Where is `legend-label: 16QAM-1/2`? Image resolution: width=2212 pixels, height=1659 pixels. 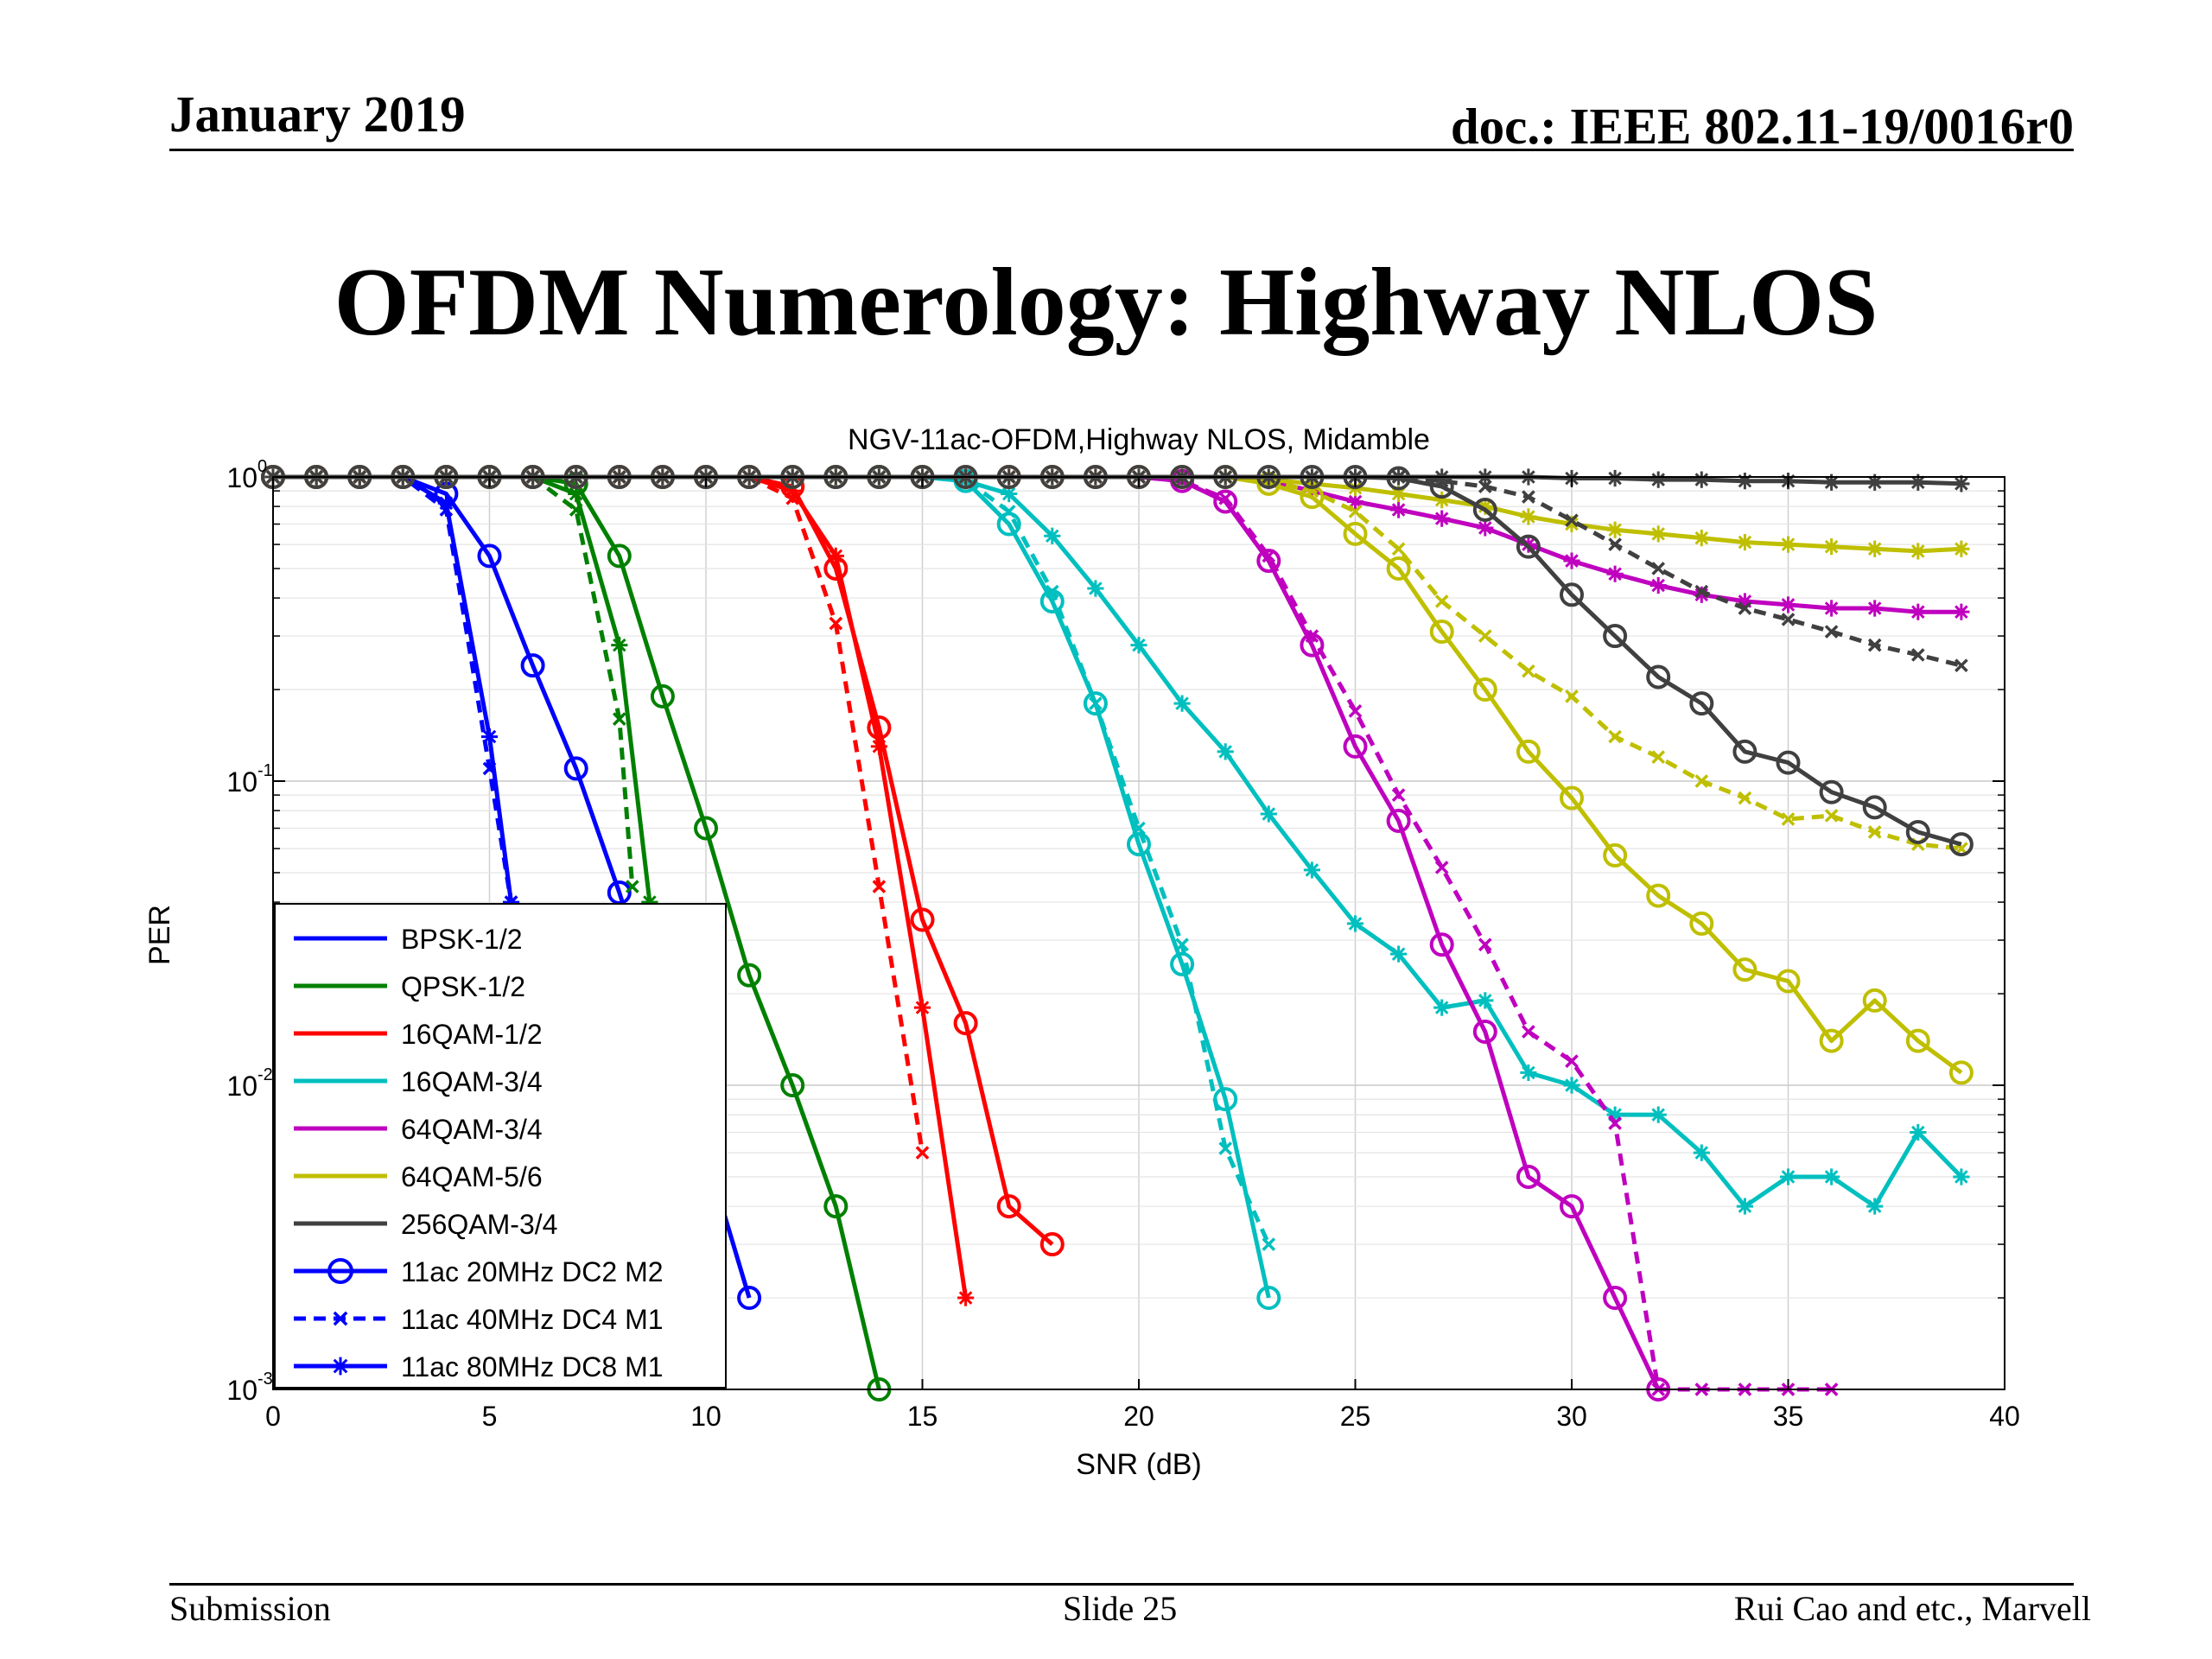 legend-label: 16QAM-1/2 is located at coordinates (472, 1034).